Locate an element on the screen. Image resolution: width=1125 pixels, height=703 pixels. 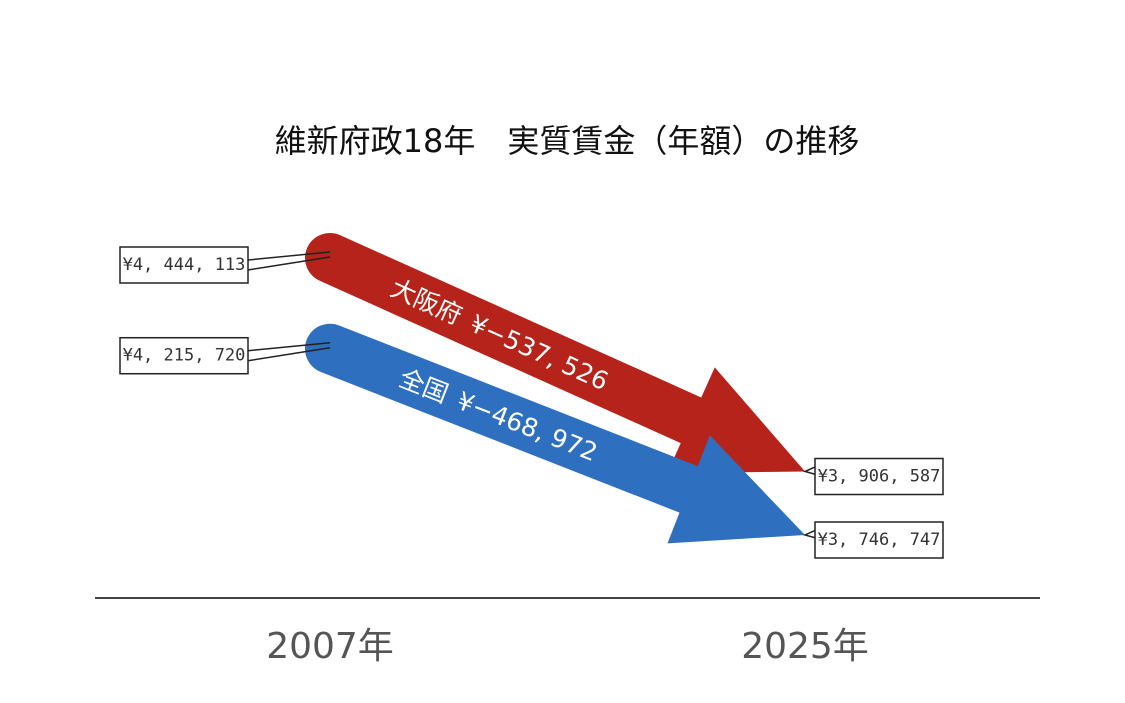
x-tick-label: 2007年 is located at coordinates (330, 646).